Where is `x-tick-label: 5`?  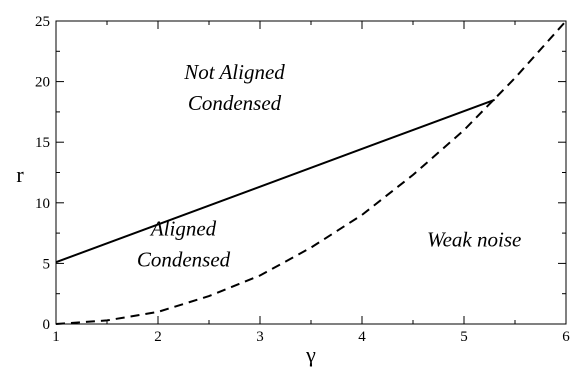
x-tick-label: 5 is located at coordinates (464, 337).